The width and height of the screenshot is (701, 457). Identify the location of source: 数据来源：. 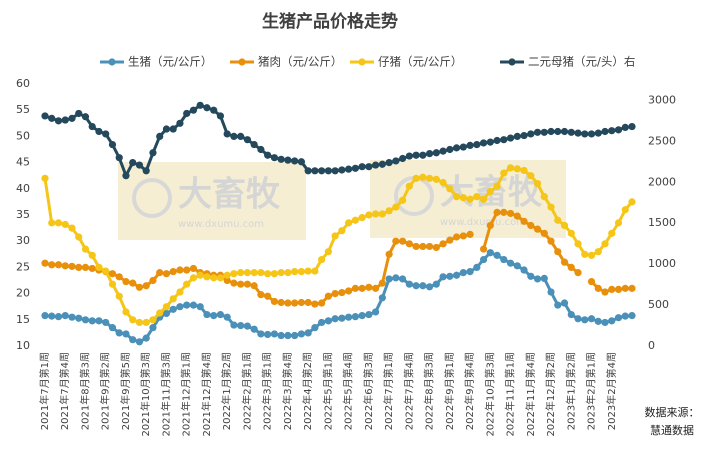
(672, 412).